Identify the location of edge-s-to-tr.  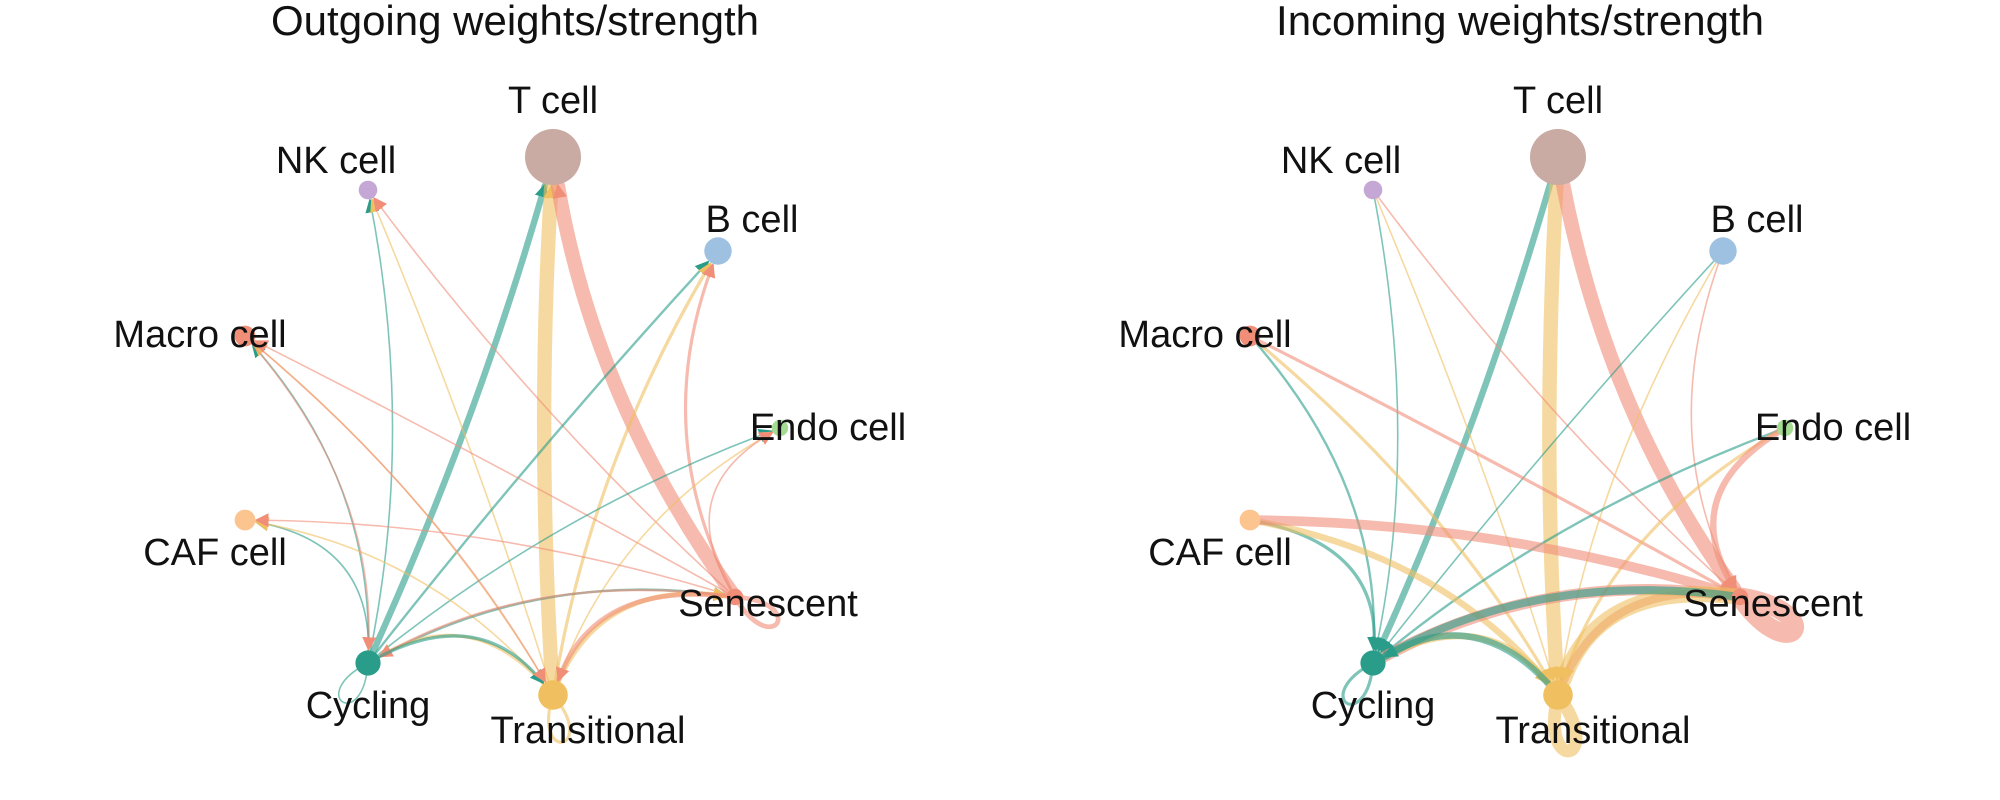
(647, 636).